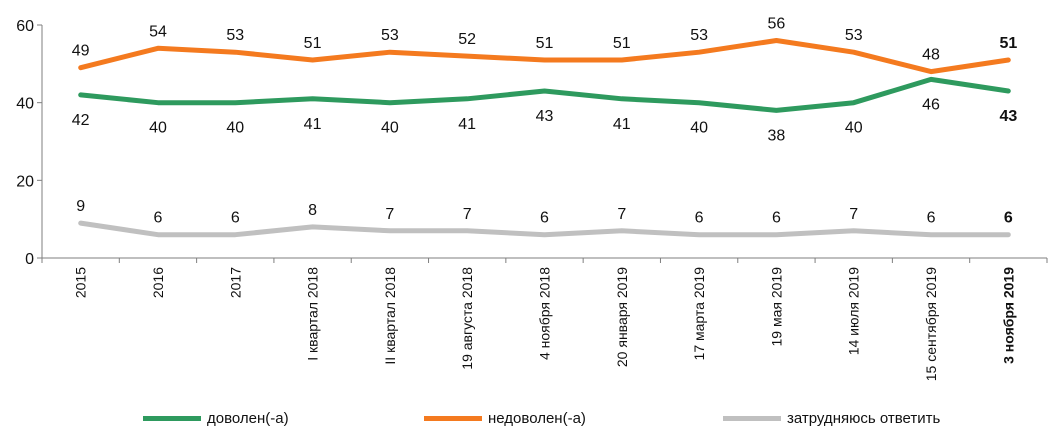 This screenshot has width=1050, height=437. I want to click on x-tick-label: 17 марта 2019, so click(699, 314).